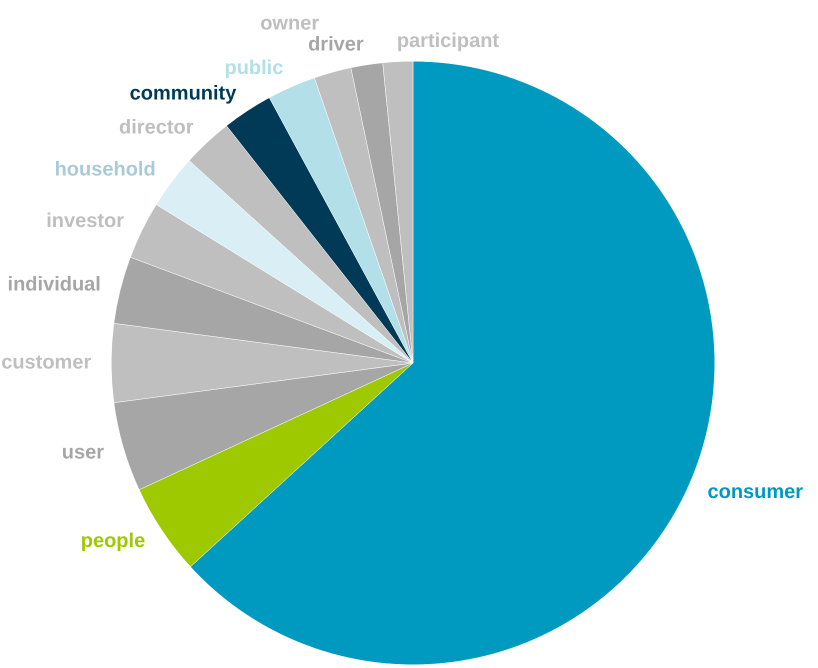  What do you see at coordinates (46, 363) in the screenshot?
I see `slice-label: customer` at bounding box center [46, 363].